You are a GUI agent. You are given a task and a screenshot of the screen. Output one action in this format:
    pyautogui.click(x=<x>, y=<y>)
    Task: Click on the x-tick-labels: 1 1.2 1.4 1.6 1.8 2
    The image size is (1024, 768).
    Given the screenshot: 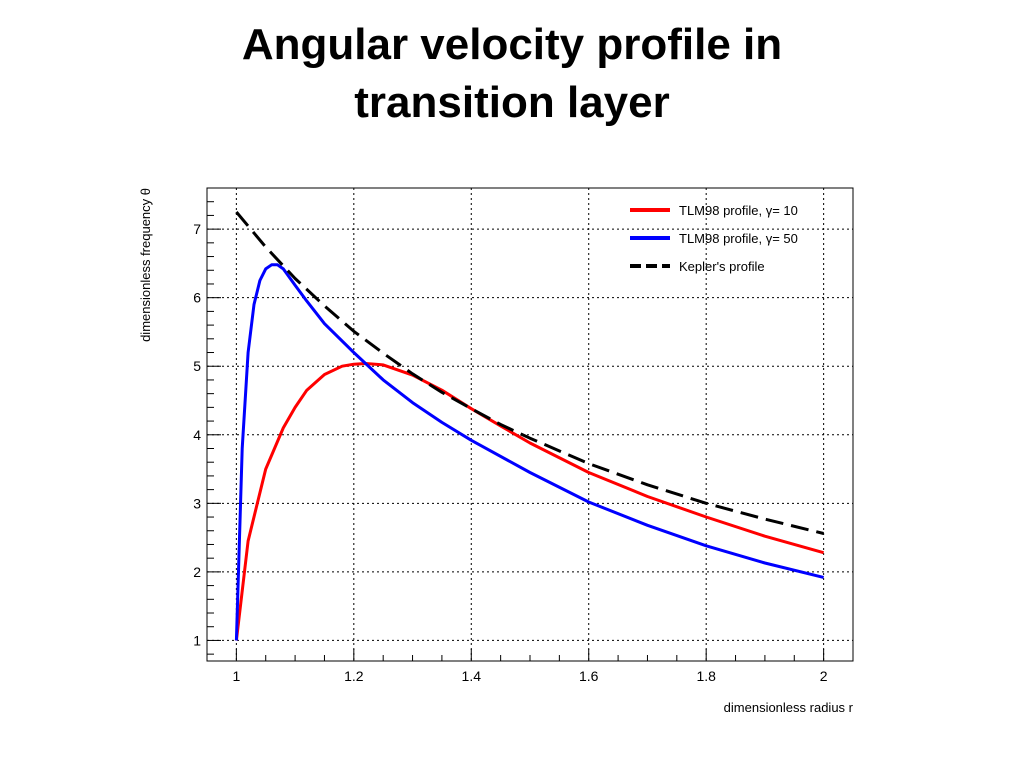 What is the action you would take?
    pyautogui.click(x=529, y=676)
    